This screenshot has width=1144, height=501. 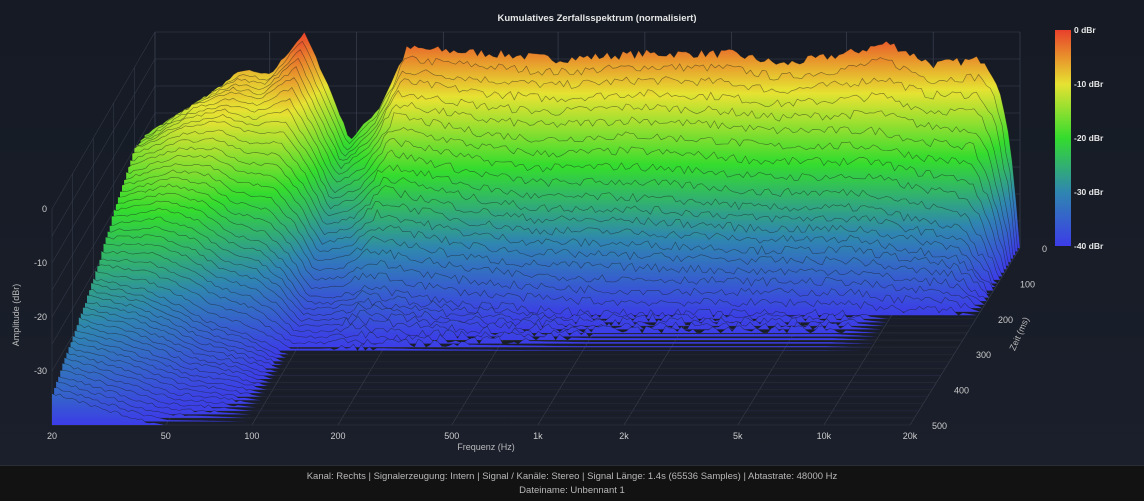 I want to click on z-tick-label: 300, so click(x=983, y=355).